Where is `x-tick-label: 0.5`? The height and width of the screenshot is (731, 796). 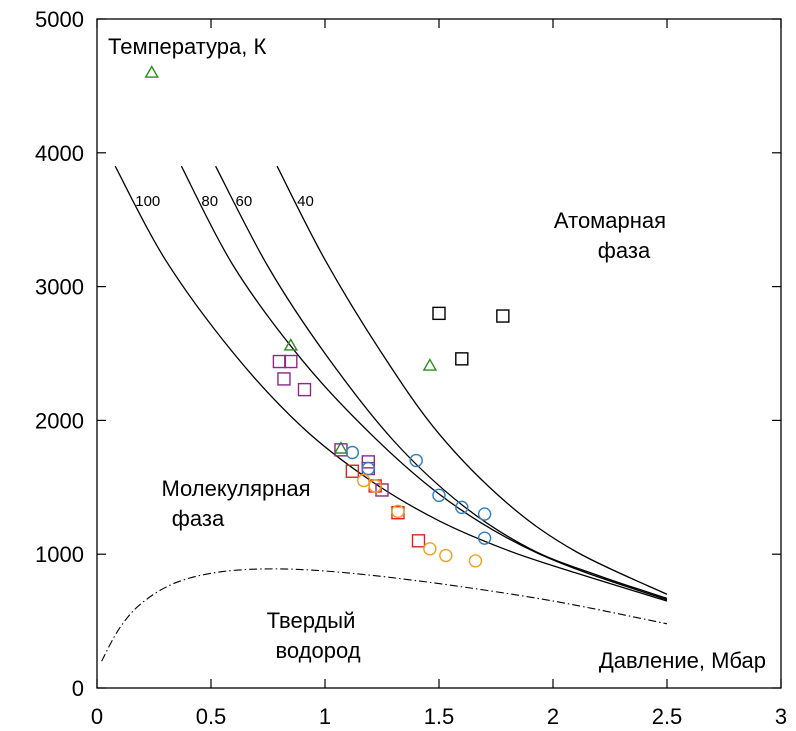 x-tick-label: 0.5 is located at coordinates (211, 716).